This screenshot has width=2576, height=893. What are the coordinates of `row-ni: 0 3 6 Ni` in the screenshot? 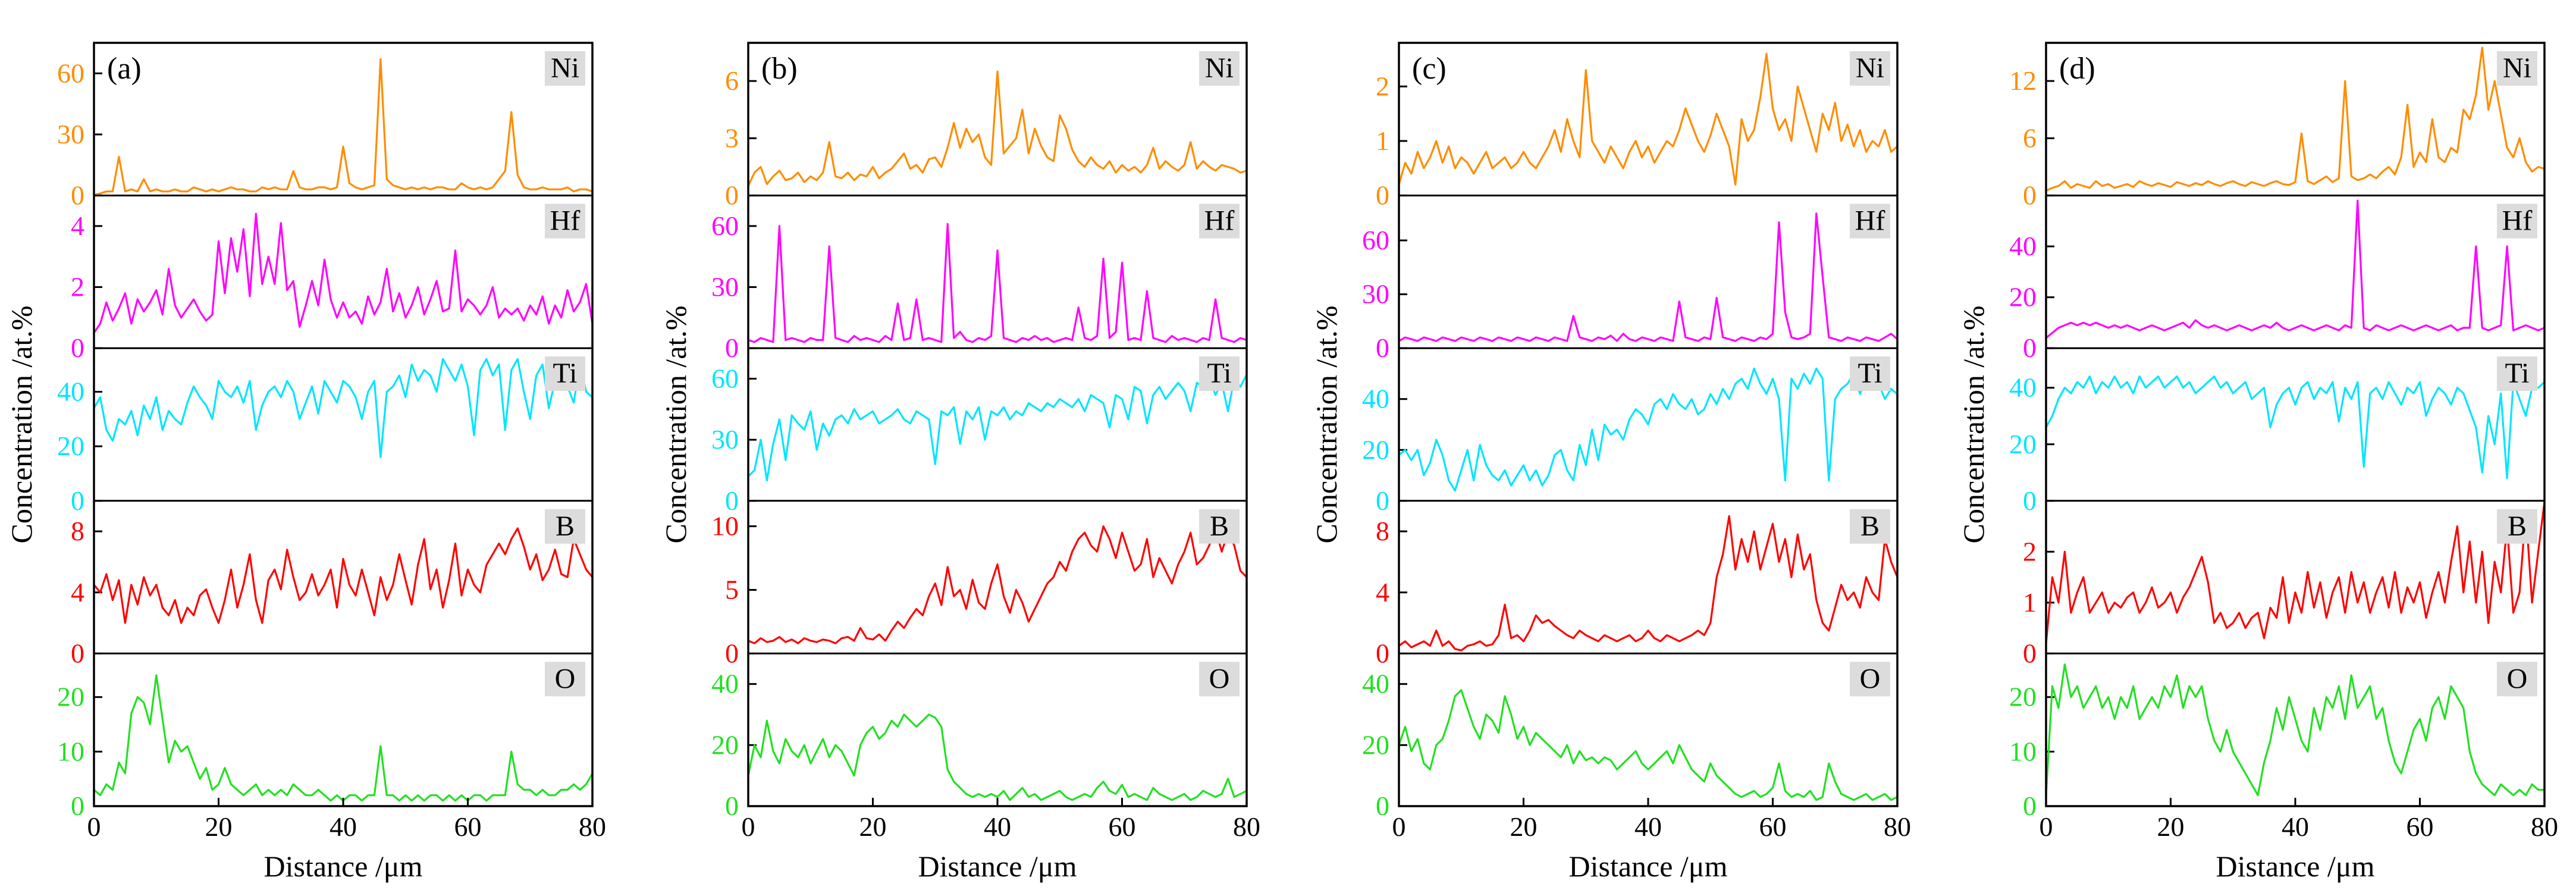 It's located at (986, 131).